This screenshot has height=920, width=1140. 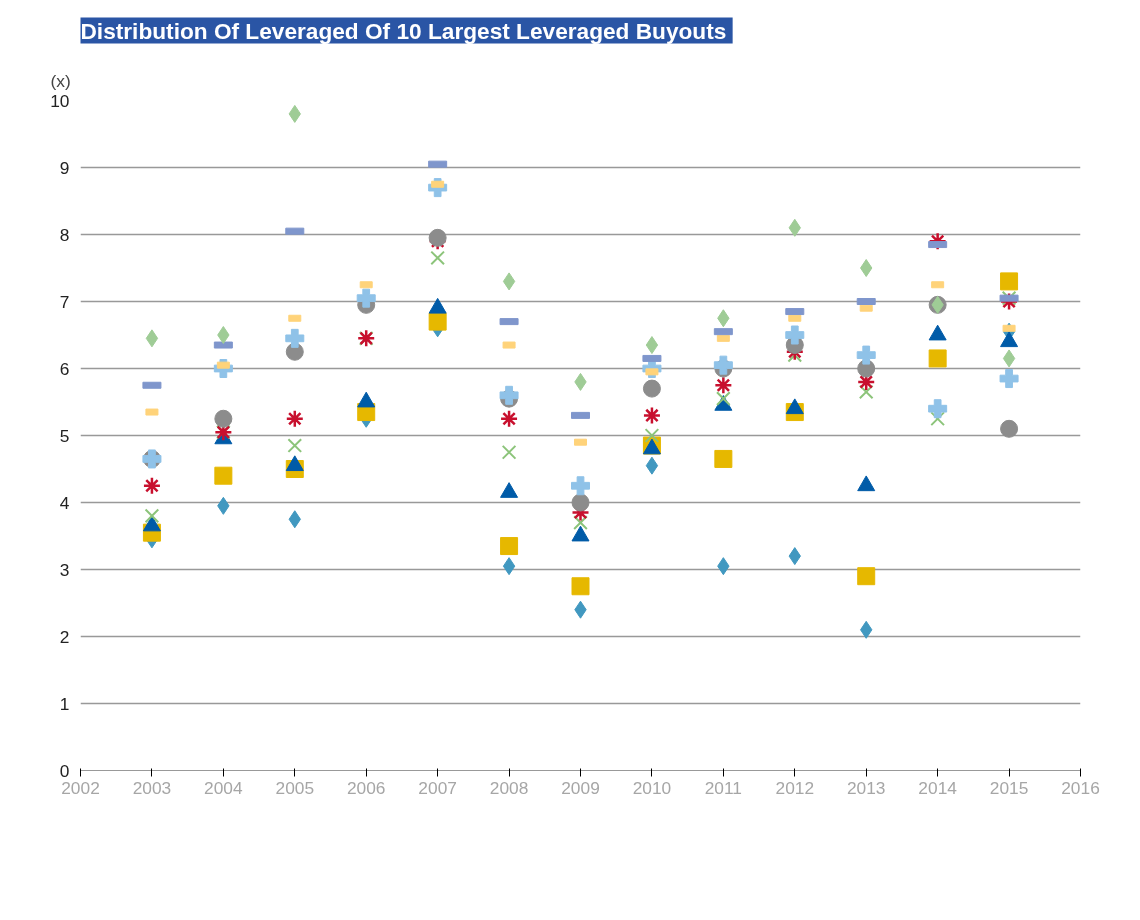 I want to click on x-tick-label: 2014, so click(x=938, y=787).